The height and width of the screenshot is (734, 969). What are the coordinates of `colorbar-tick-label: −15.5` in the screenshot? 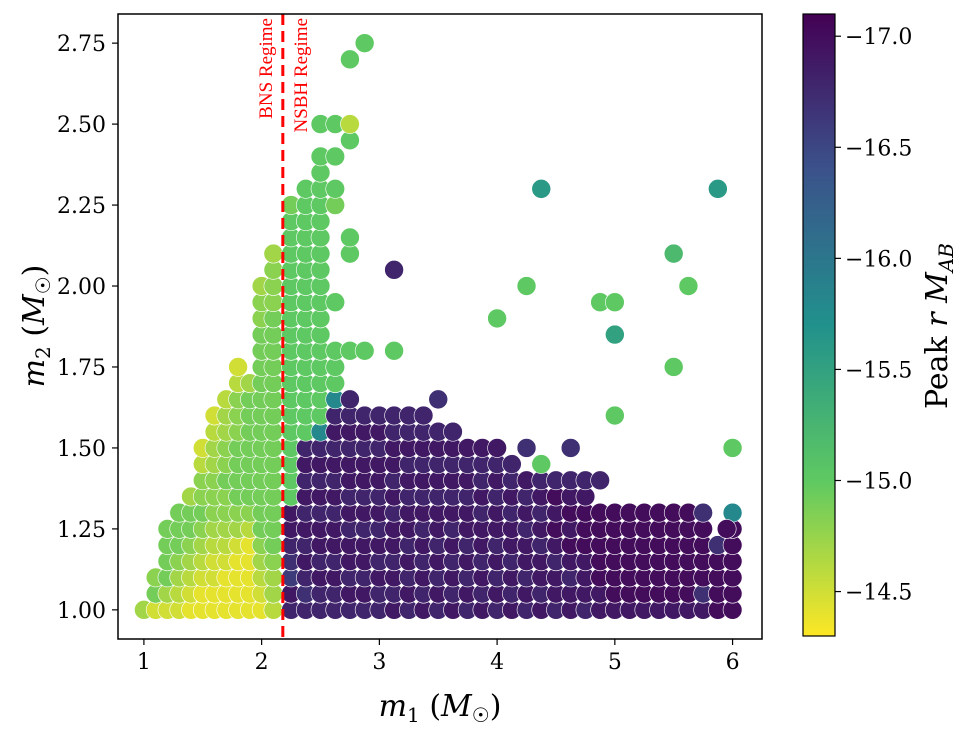 It's located at (878, 370).